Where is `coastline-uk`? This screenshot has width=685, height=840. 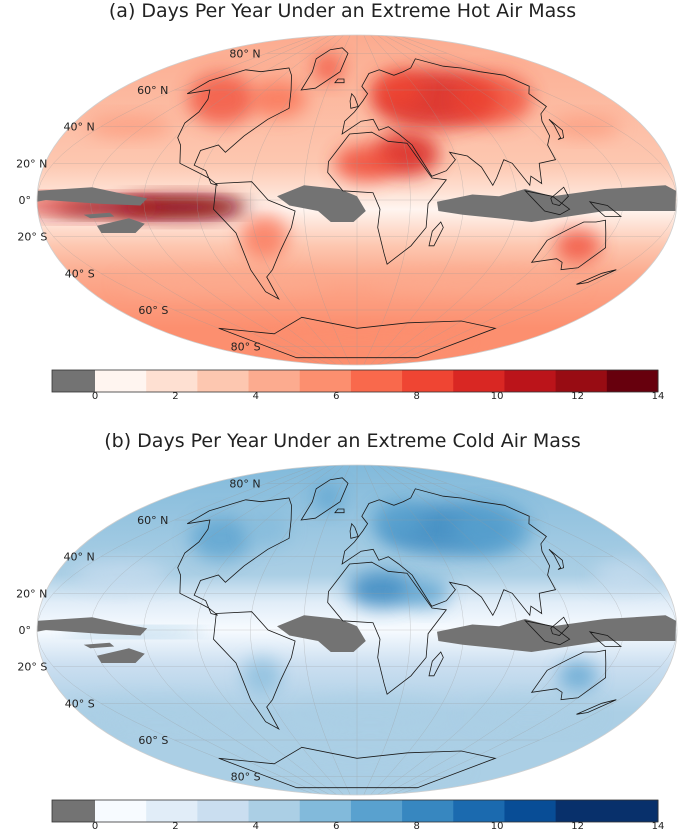
coastline-uk is located at coordinates (354, 100).